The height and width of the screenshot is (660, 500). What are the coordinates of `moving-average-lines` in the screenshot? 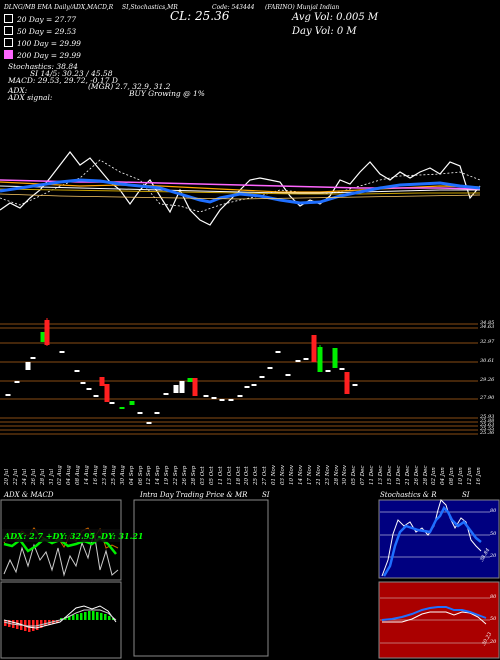 It's located at (240, 188).